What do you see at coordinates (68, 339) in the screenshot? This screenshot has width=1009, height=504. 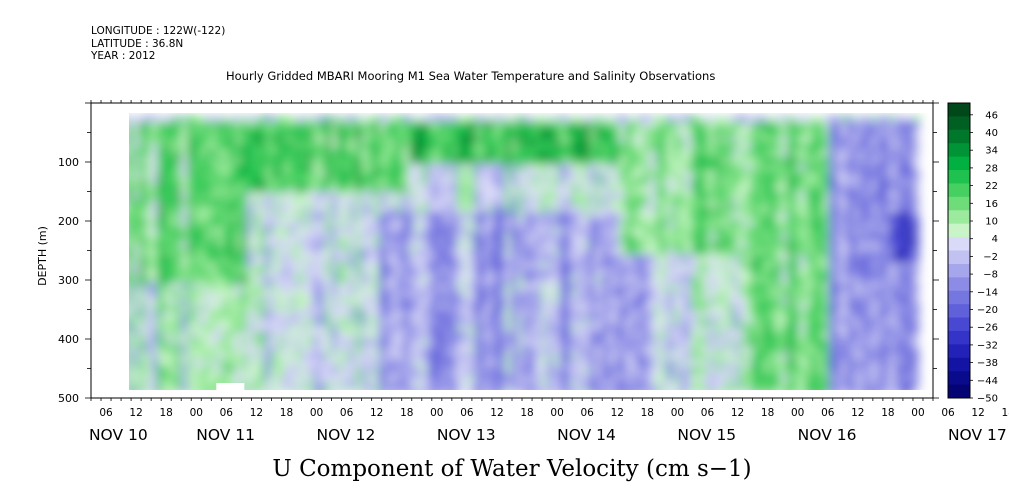 I see `y-tick-label: 400` at bounding box center [68, 339].